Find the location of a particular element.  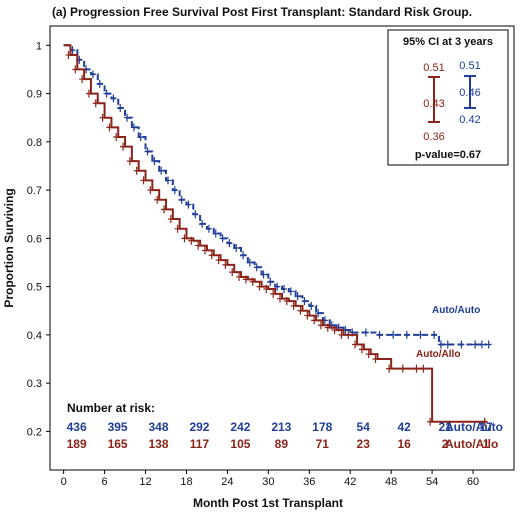

risk-auto-auto-label: Auto/Auto is located at coordinates (474, 427).